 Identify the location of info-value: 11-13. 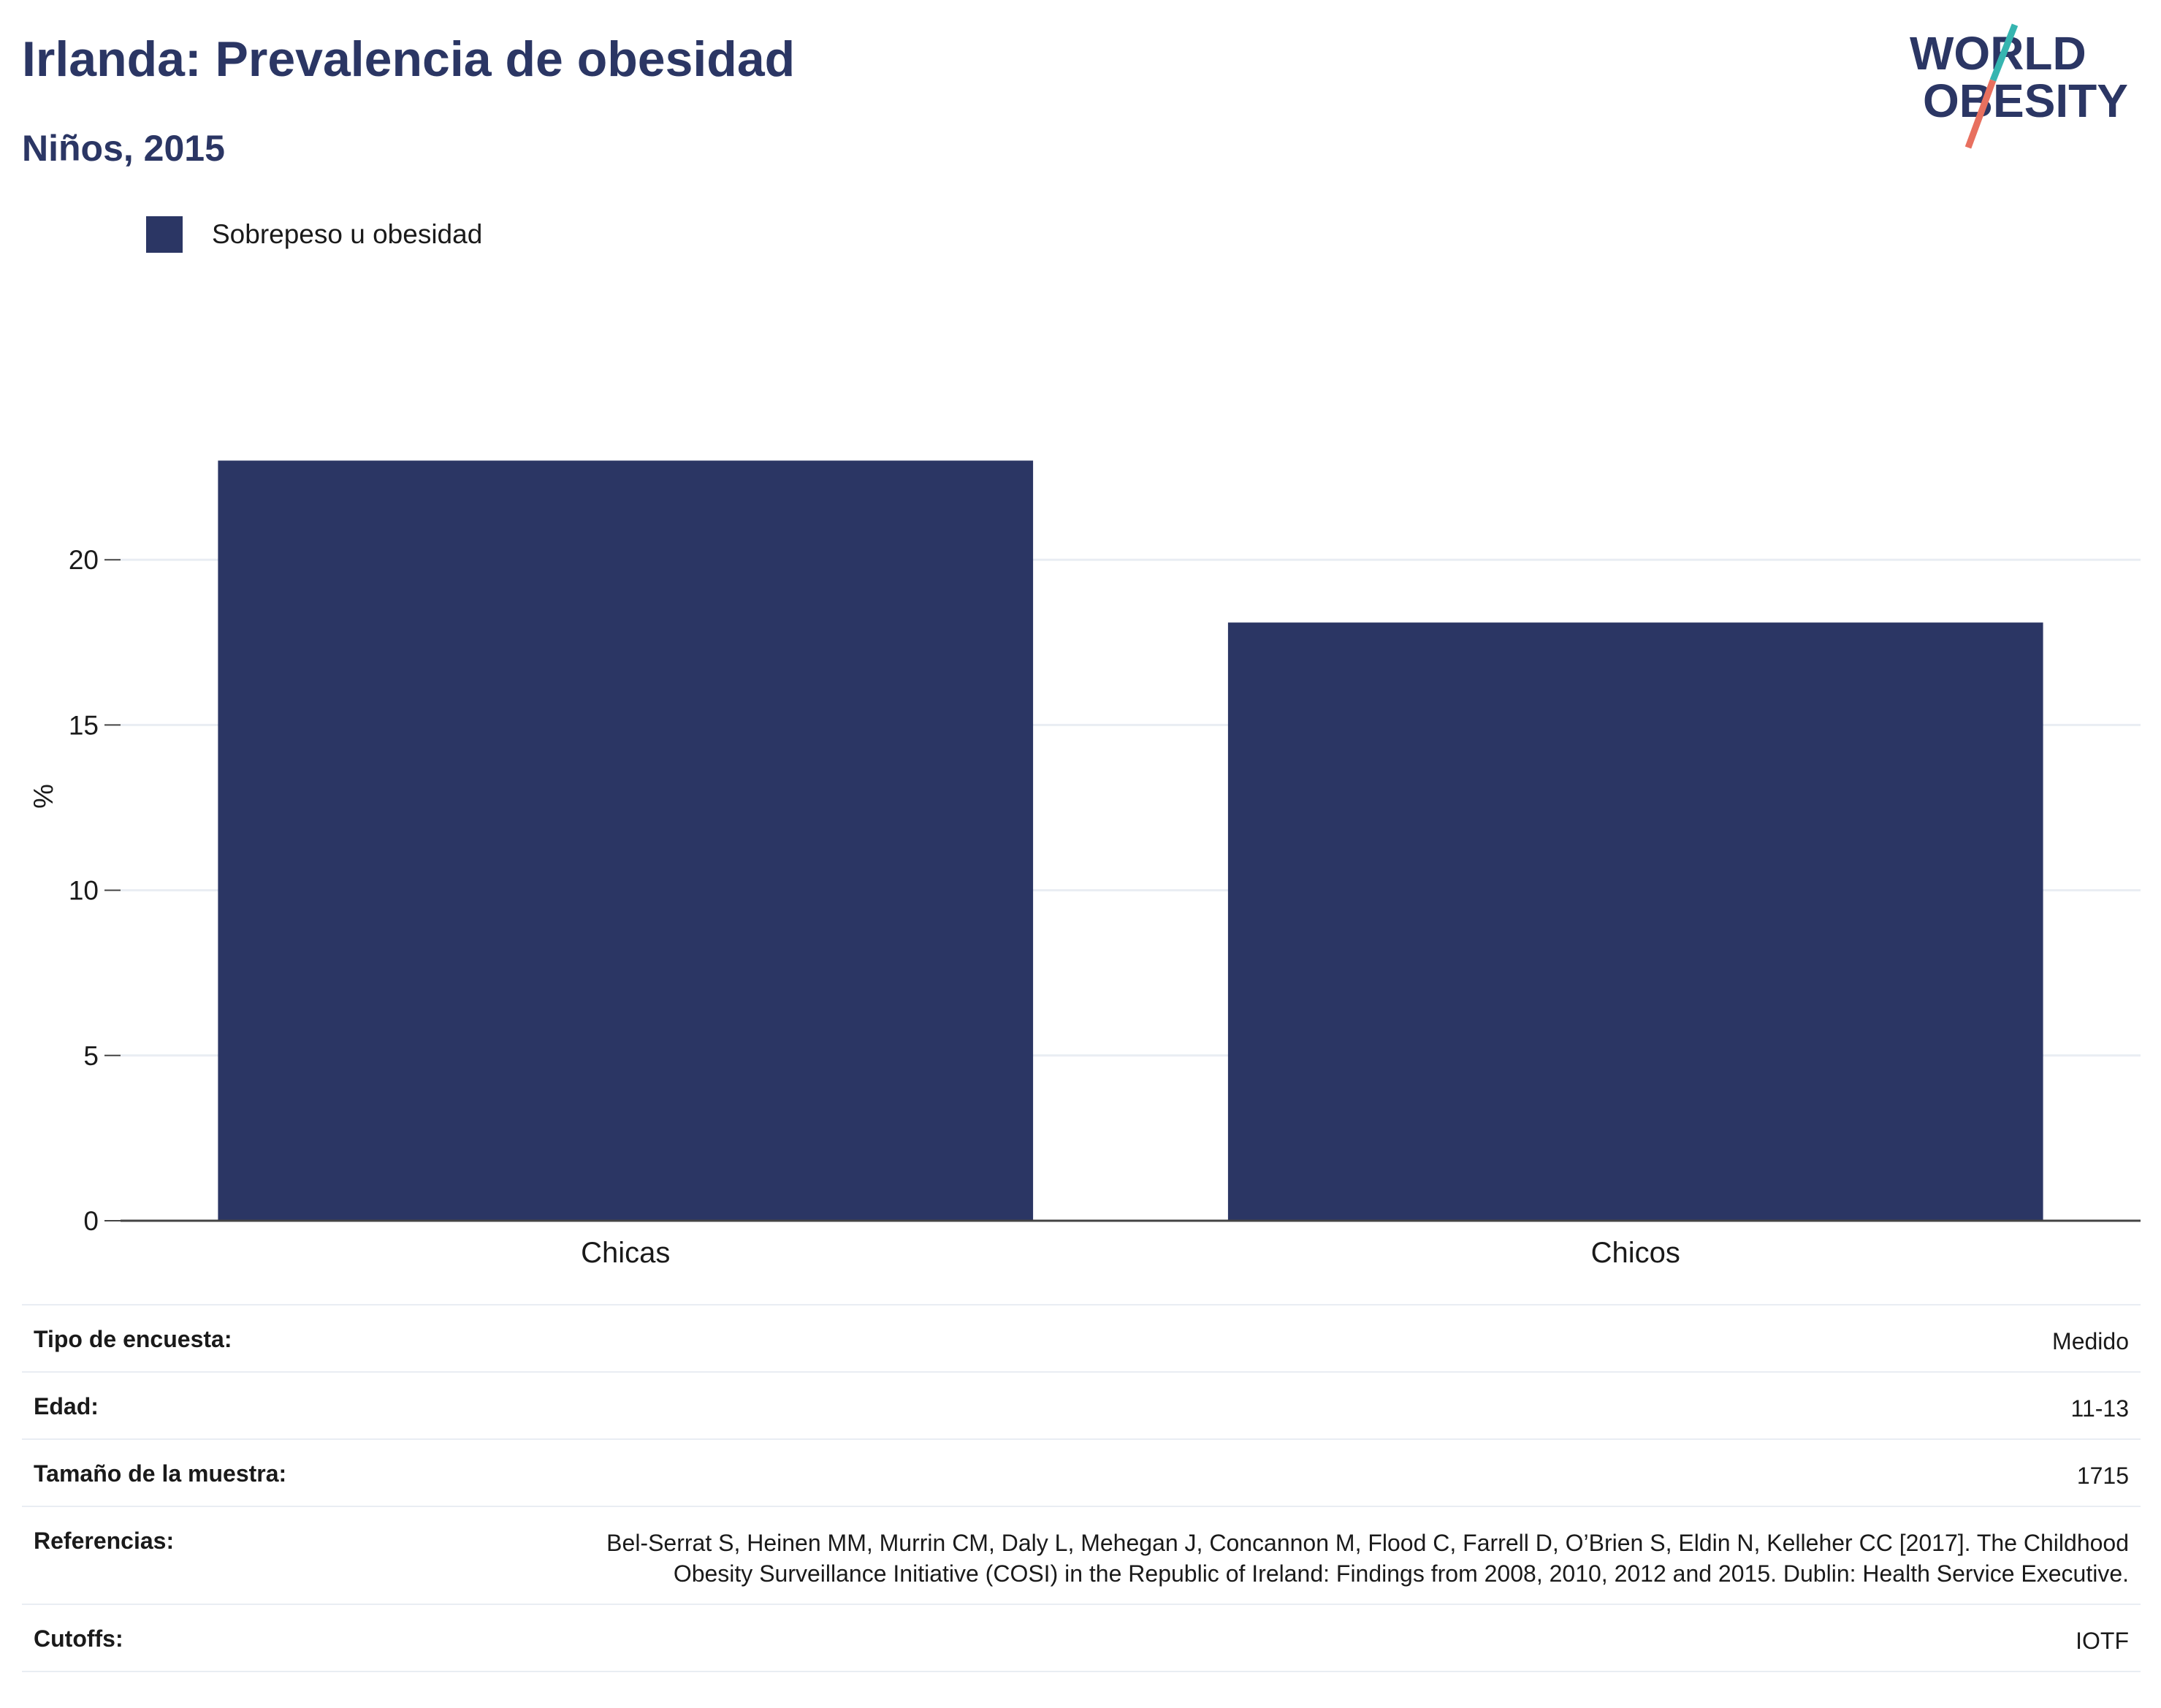
(2099, 1408).